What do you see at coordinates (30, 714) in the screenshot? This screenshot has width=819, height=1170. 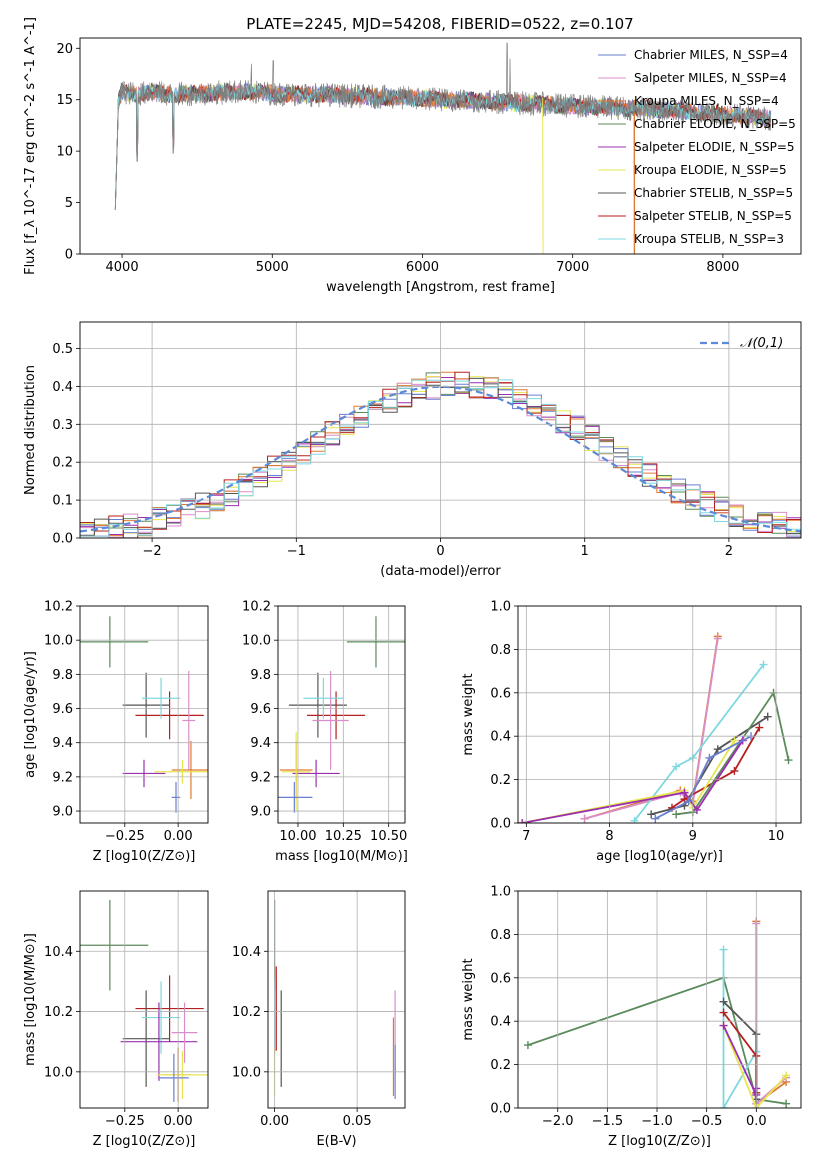 I see `y-axis-label: age [log10(age/yr)]` at bounding box center [30, 714].